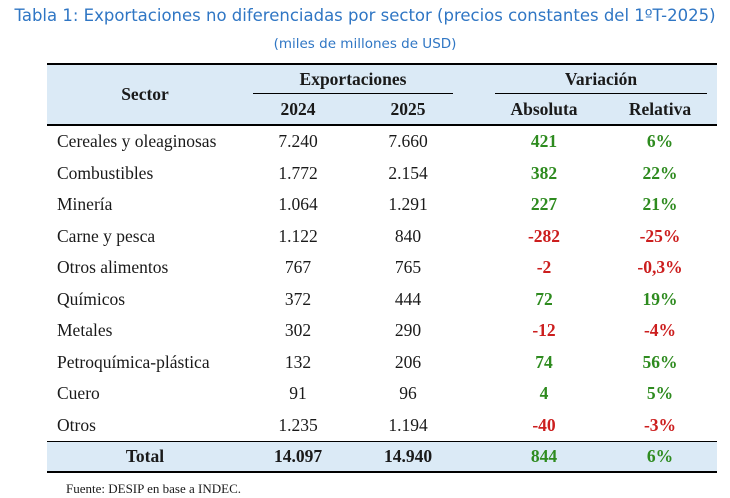  What do you see at coordinates (145, 95) in the screenshot?
I see `header-sector: Sector` at bounding box center [145, 95].